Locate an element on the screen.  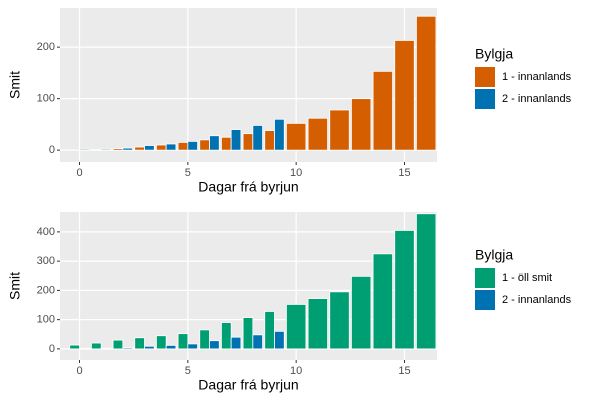
legend-label: 1 - öll smit is located at coordinates (527, 278).